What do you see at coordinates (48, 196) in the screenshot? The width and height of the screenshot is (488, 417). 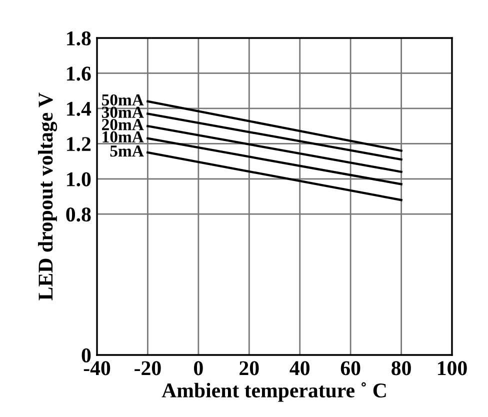 I see `y-axis-title: LED dropout voltage V` at bounding box center [48, 196].